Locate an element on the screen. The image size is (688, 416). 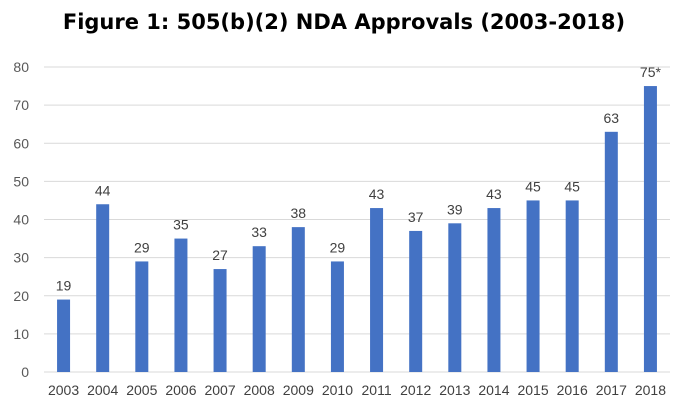
bar-2003 is located at coordinates (64, 335).